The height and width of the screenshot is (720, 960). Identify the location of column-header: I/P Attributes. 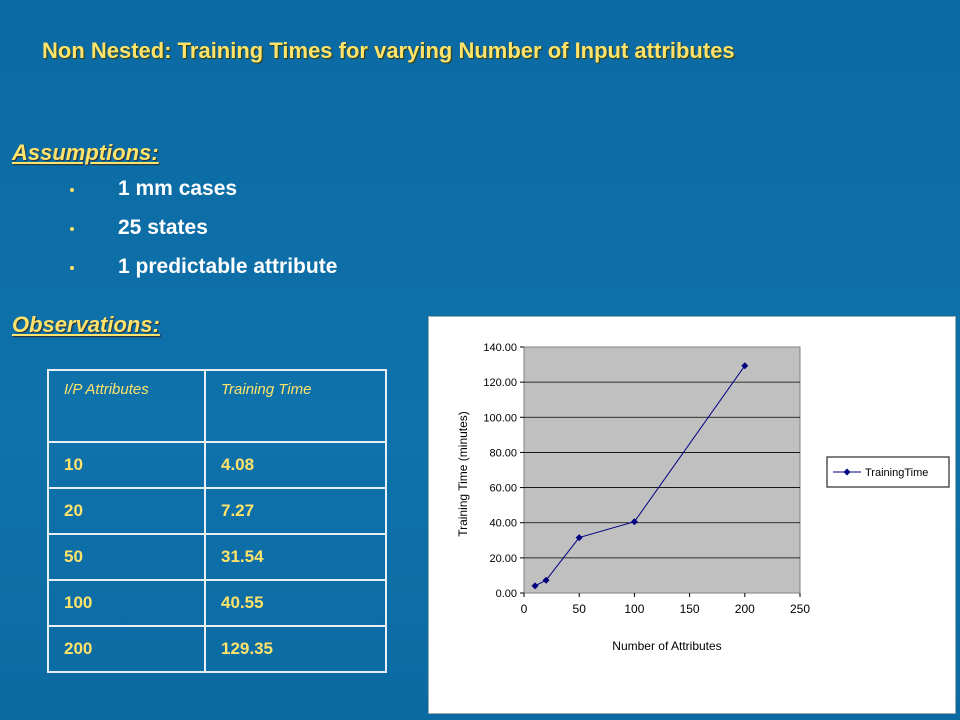
(126, 406).